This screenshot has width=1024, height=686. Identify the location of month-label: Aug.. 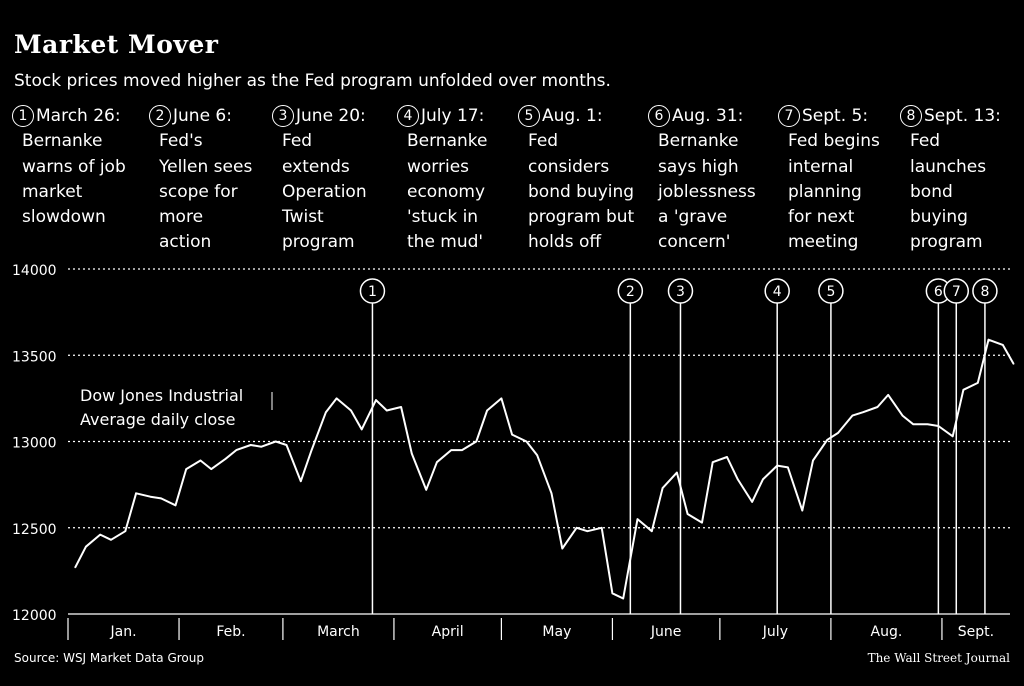
(887, 632).